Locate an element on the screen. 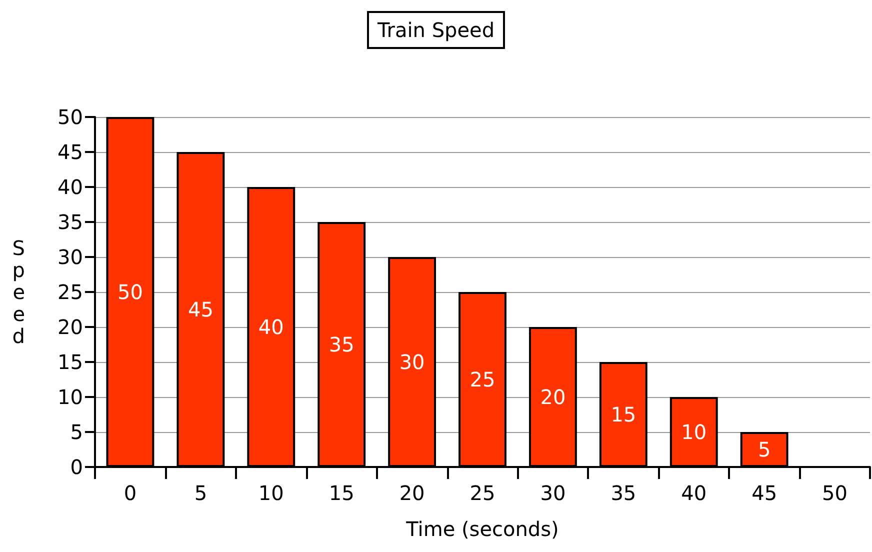 This screenshot has height=552, width=872. x-tick-label: 40 is located at coordinates (694, 493).